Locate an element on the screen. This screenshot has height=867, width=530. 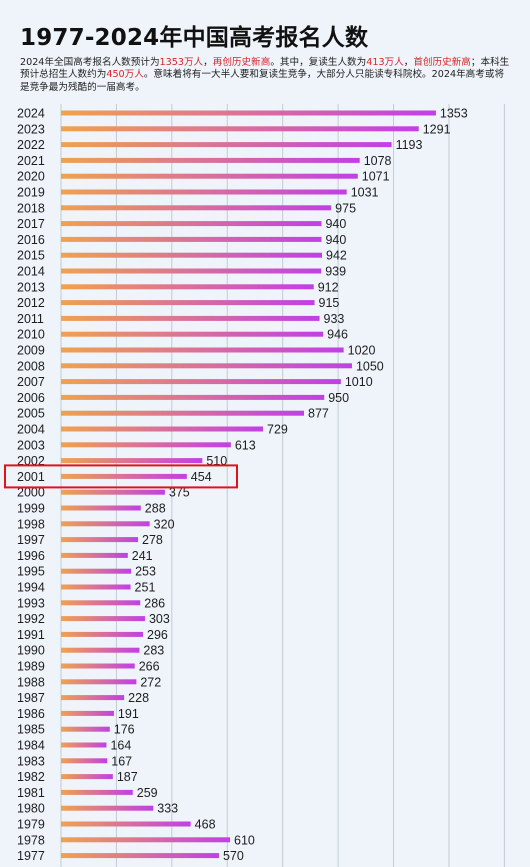
value-label: 1353 is located at coordinates (454, 114).